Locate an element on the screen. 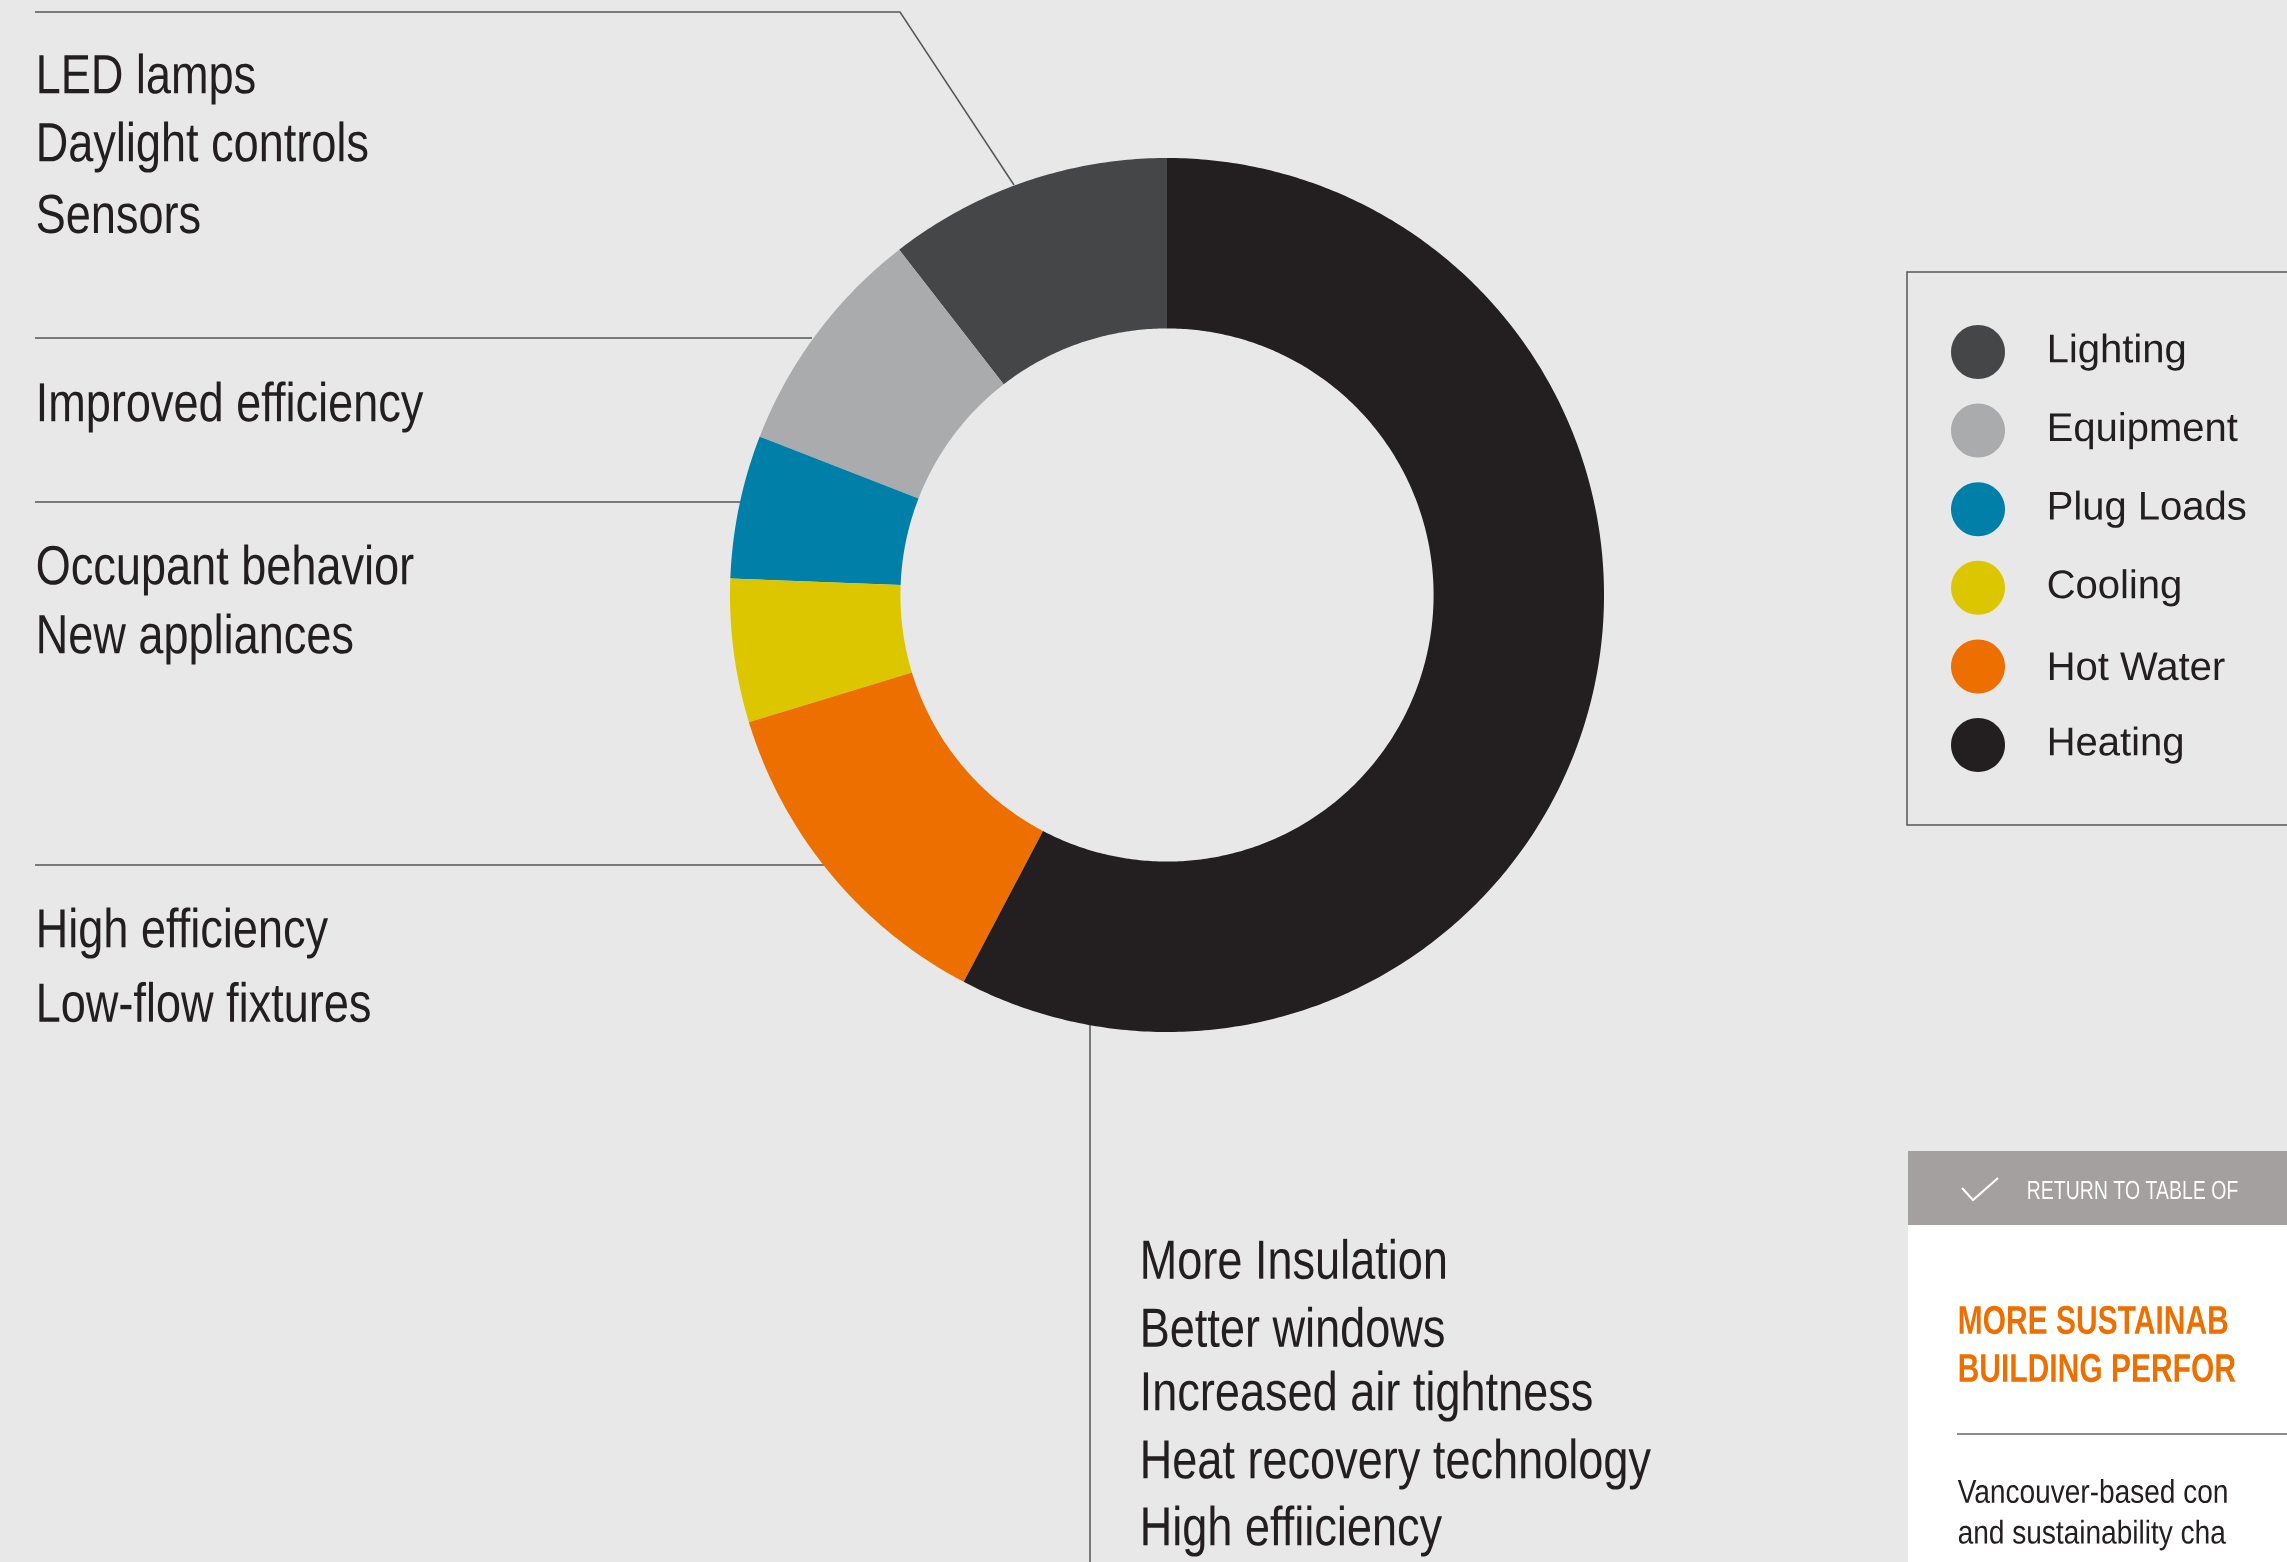  legend-label: Equipment is located at coordinates (2143, 430).